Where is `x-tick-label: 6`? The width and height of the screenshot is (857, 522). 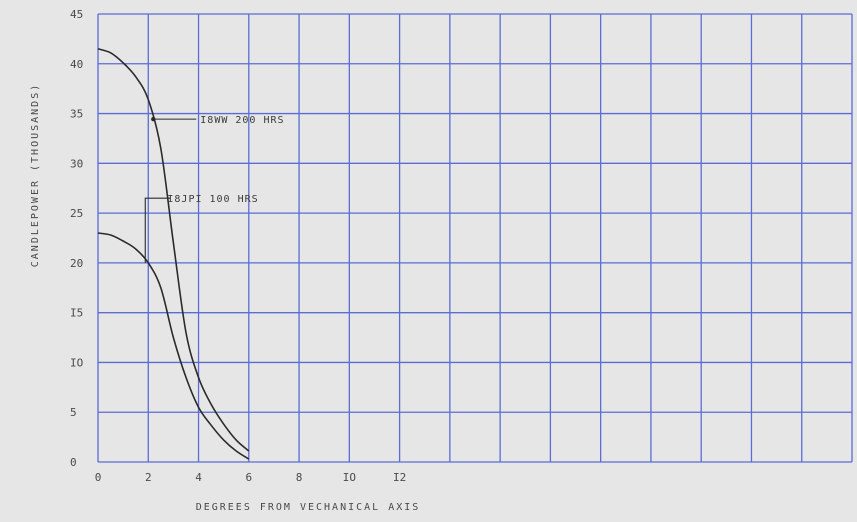
x-tick-label: 6 is located at coordinates (248, 477).